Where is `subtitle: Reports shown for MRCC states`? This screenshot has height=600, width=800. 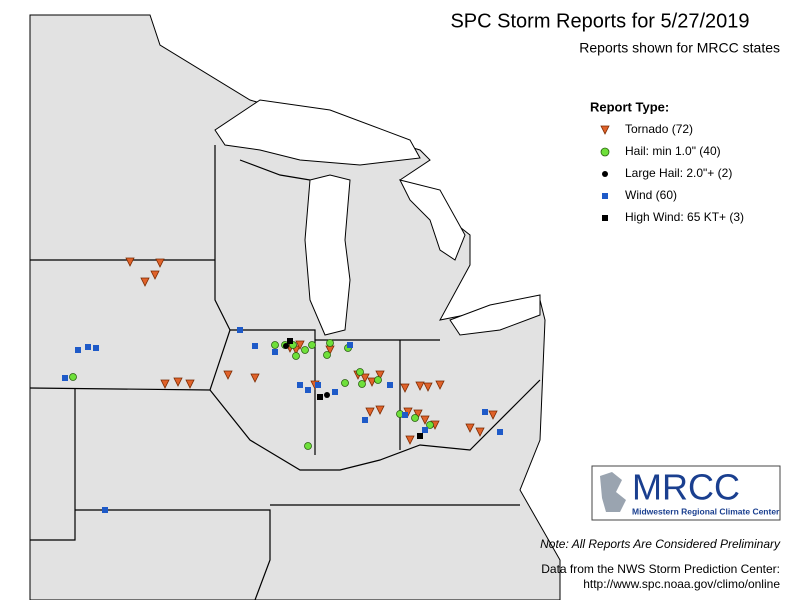
subtitle: Reports shown for MRCC states is located at coordinates (679, 48).